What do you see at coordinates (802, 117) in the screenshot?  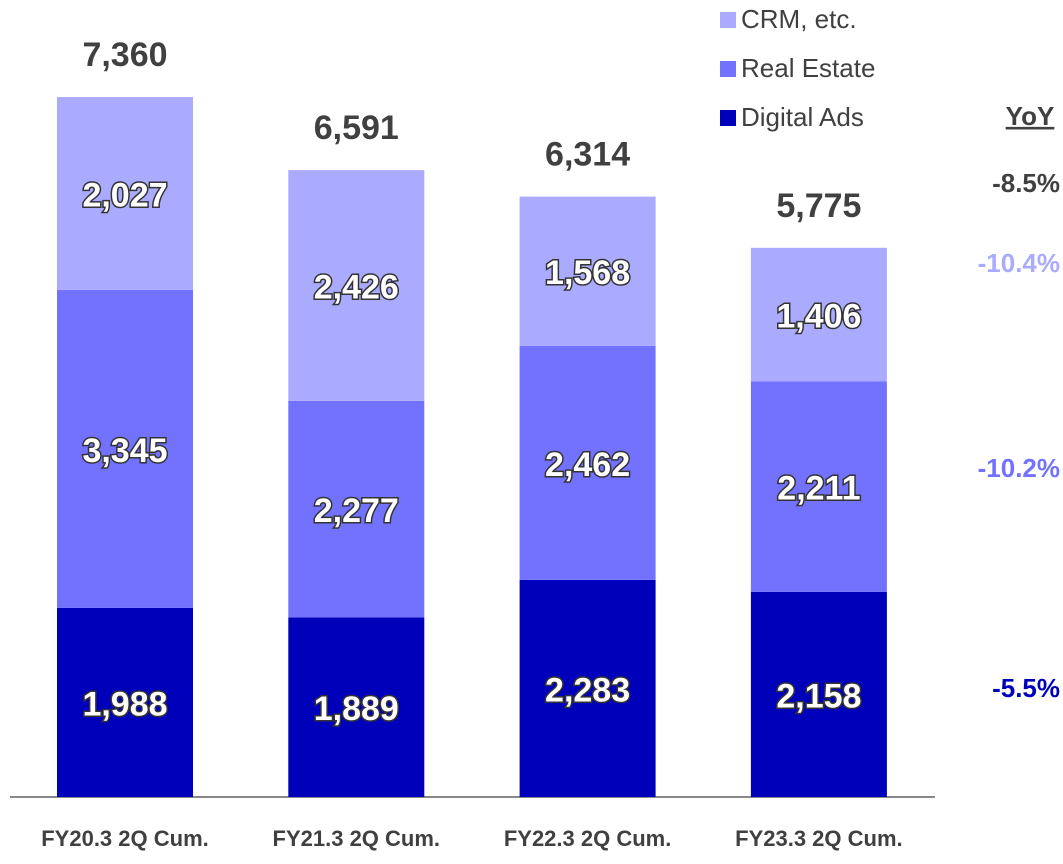 I see `legend-label: Digital Ads` at bounding box center [802, 117].